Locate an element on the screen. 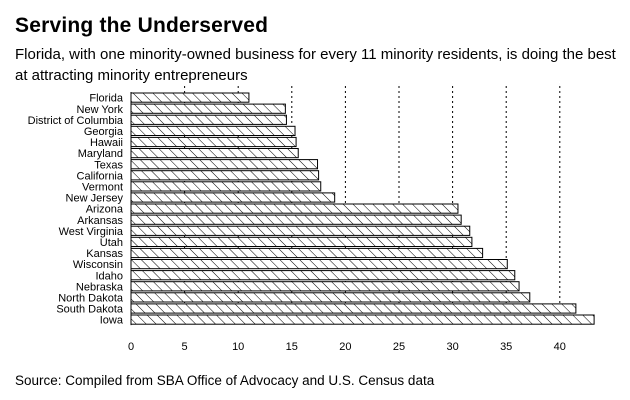 The width and height of the screenshot is (630, 400). category-label-maryland: Maryland is located at coordinates (100, 154).